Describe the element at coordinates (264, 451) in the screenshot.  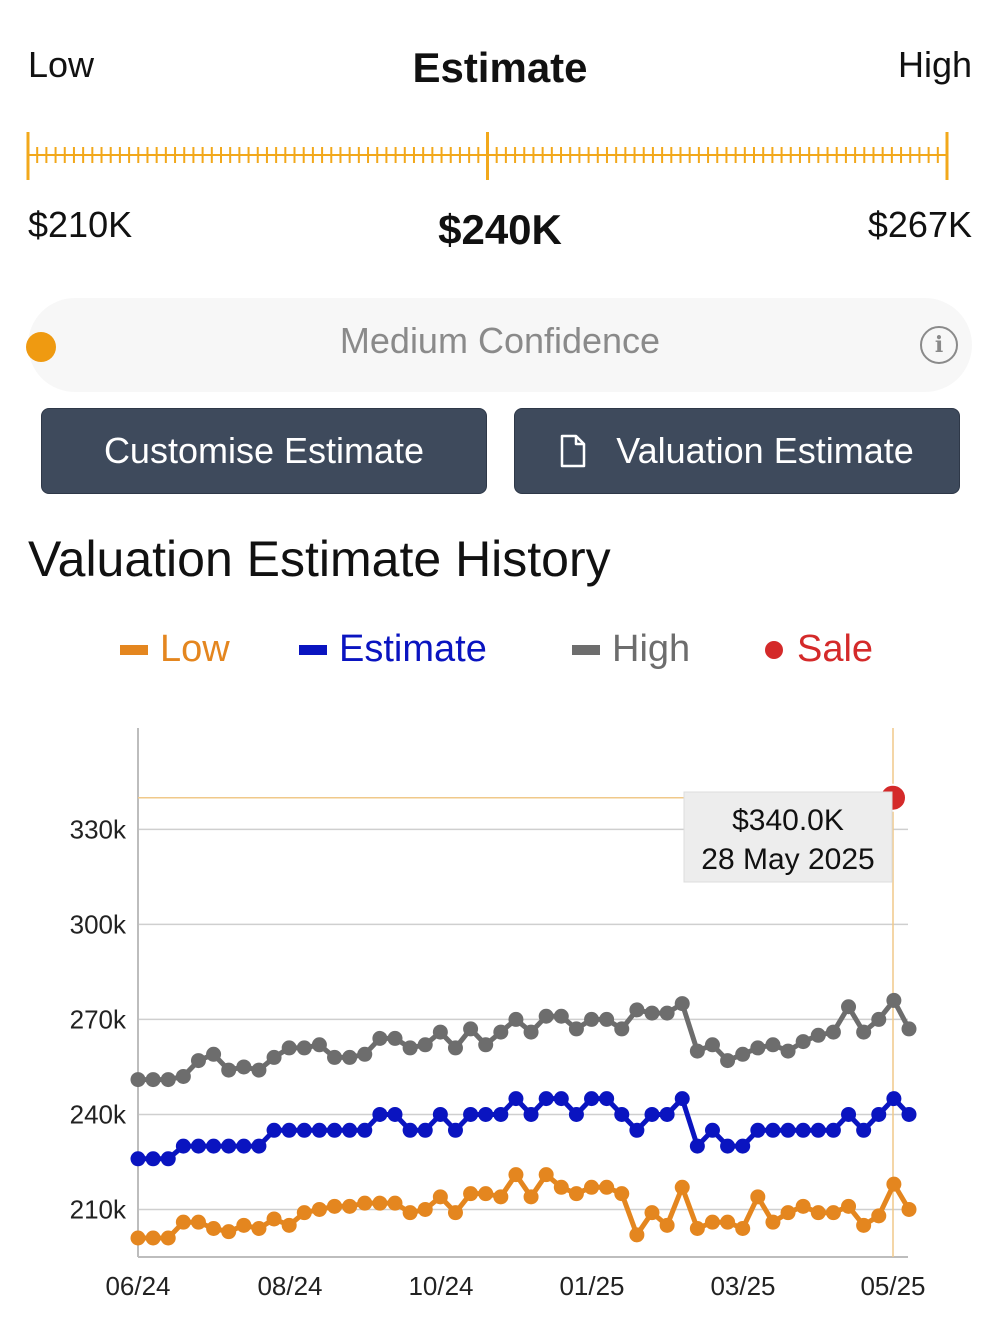
I see `customise-estimate-button: Customise Estimate` at that location.